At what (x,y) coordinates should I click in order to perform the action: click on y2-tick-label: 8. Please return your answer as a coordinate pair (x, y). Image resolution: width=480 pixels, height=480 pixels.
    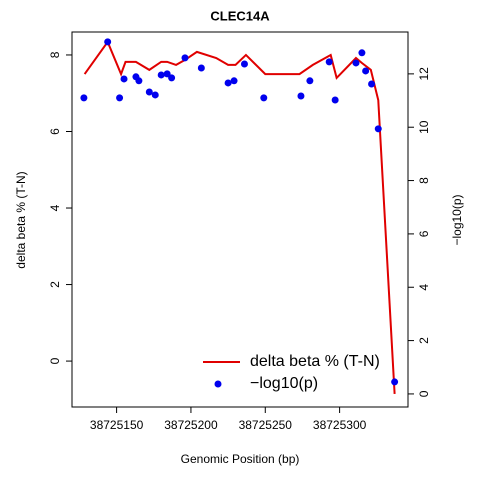
    Looking at the image, I should click on (424, 180).